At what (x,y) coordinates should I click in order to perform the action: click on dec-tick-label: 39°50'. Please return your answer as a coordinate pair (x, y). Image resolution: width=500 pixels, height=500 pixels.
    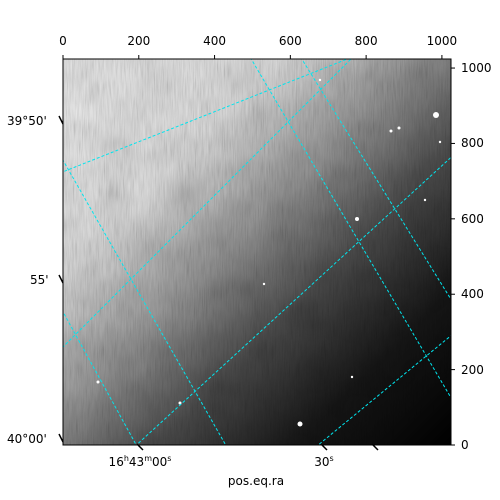
    Looking at the image, I should click on (27, 121).